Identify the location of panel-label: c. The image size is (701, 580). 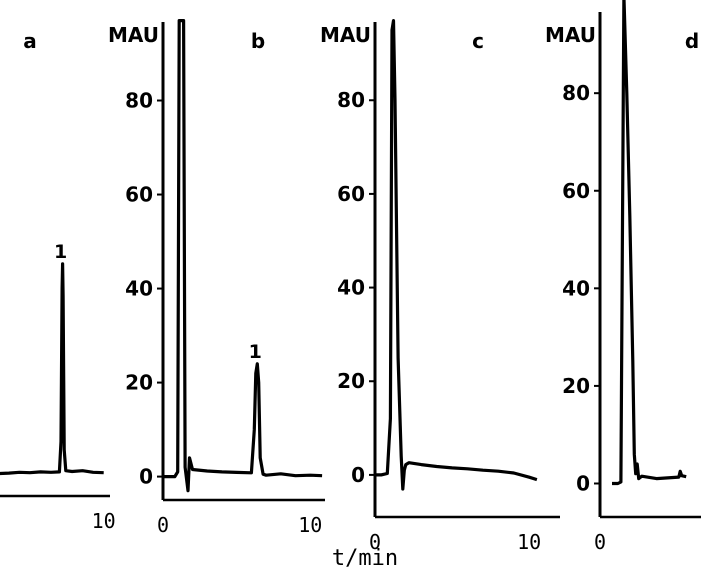
(478, 41).